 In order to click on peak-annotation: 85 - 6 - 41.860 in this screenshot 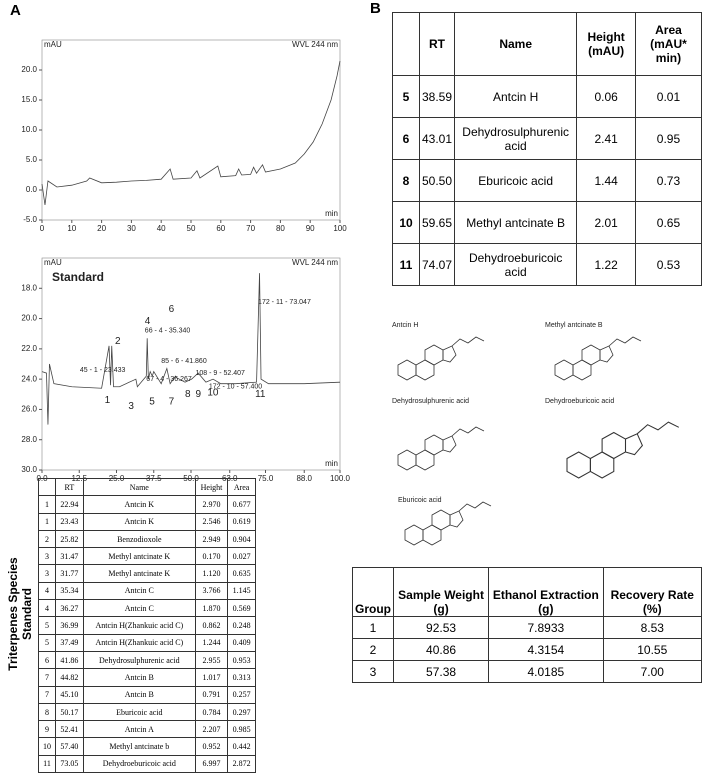, I will do `click(184, 361)`.